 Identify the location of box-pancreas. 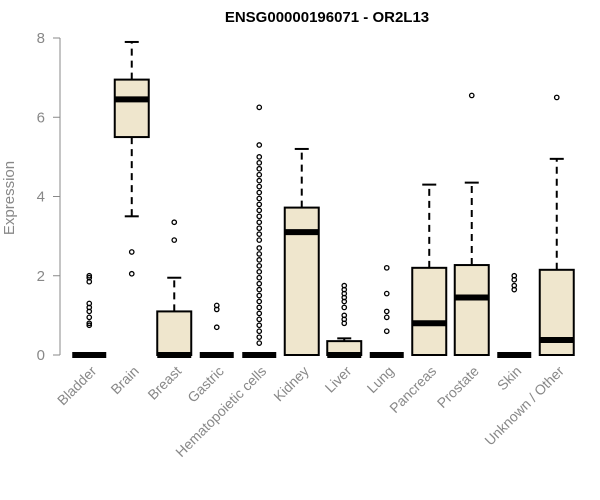
(429, 270).